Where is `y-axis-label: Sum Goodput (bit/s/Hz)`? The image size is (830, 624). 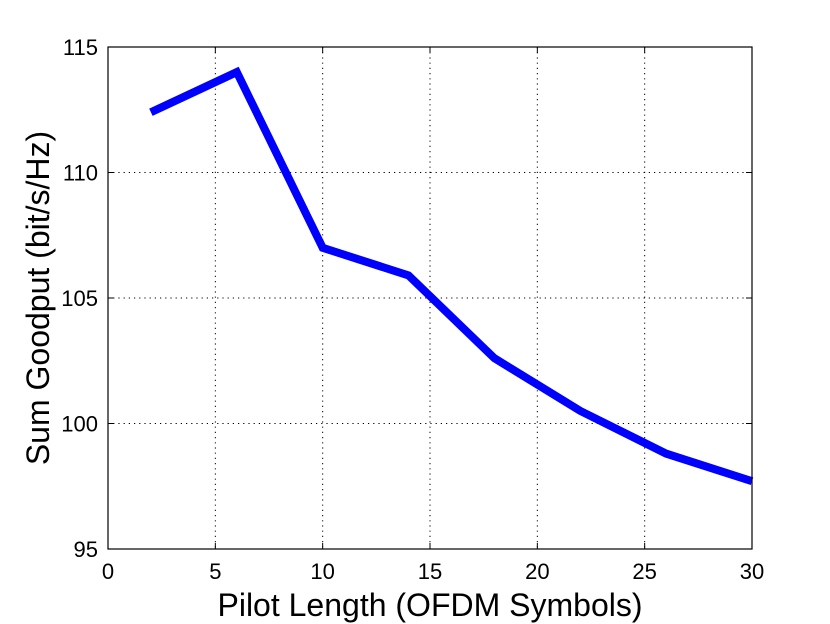 y-axis-label: Sum Goodput (bit/s/Hz) is located at coordinates (38, 298).